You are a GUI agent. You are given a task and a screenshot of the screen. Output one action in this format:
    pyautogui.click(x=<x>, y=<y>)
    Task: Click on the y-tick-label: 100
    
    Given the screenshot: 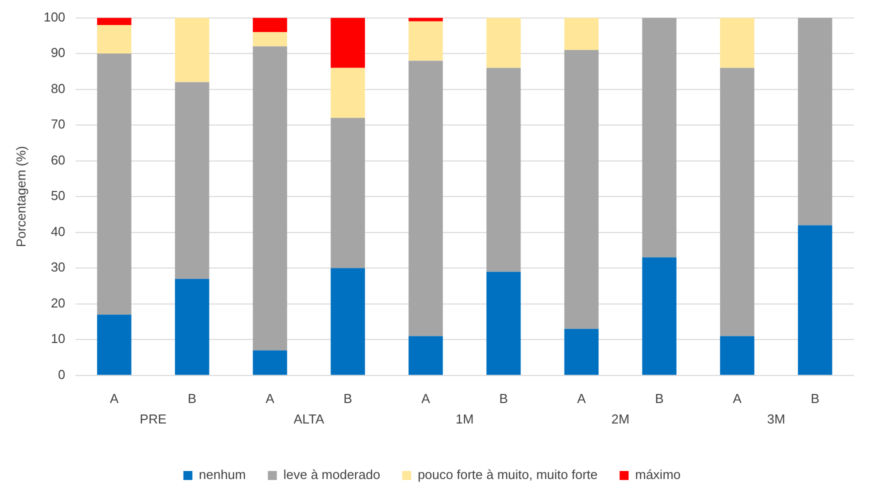 What is the action you would take?
    pyautogui.click(x=55, y=16)
    